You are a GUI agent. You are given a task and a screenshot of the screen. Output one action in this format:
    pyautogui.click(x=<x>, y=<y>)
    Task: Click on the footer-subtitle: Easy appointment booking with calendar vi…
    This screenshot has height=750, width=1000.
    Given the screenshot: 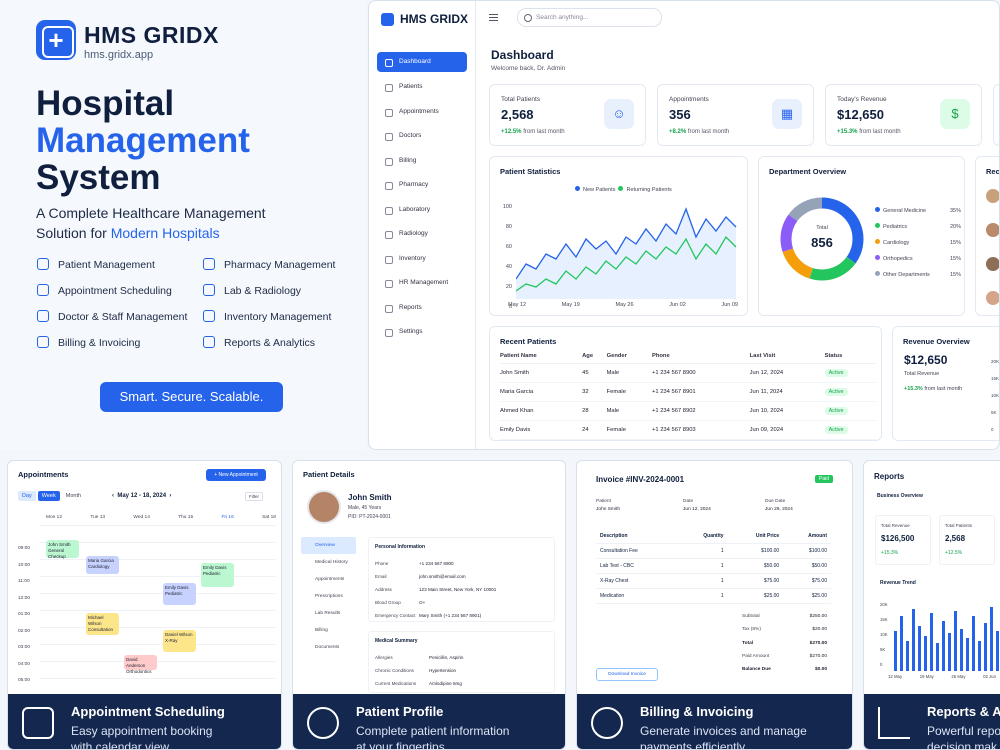 What is the action you would take?
    pyautogui.click(x=142, y=737)
    